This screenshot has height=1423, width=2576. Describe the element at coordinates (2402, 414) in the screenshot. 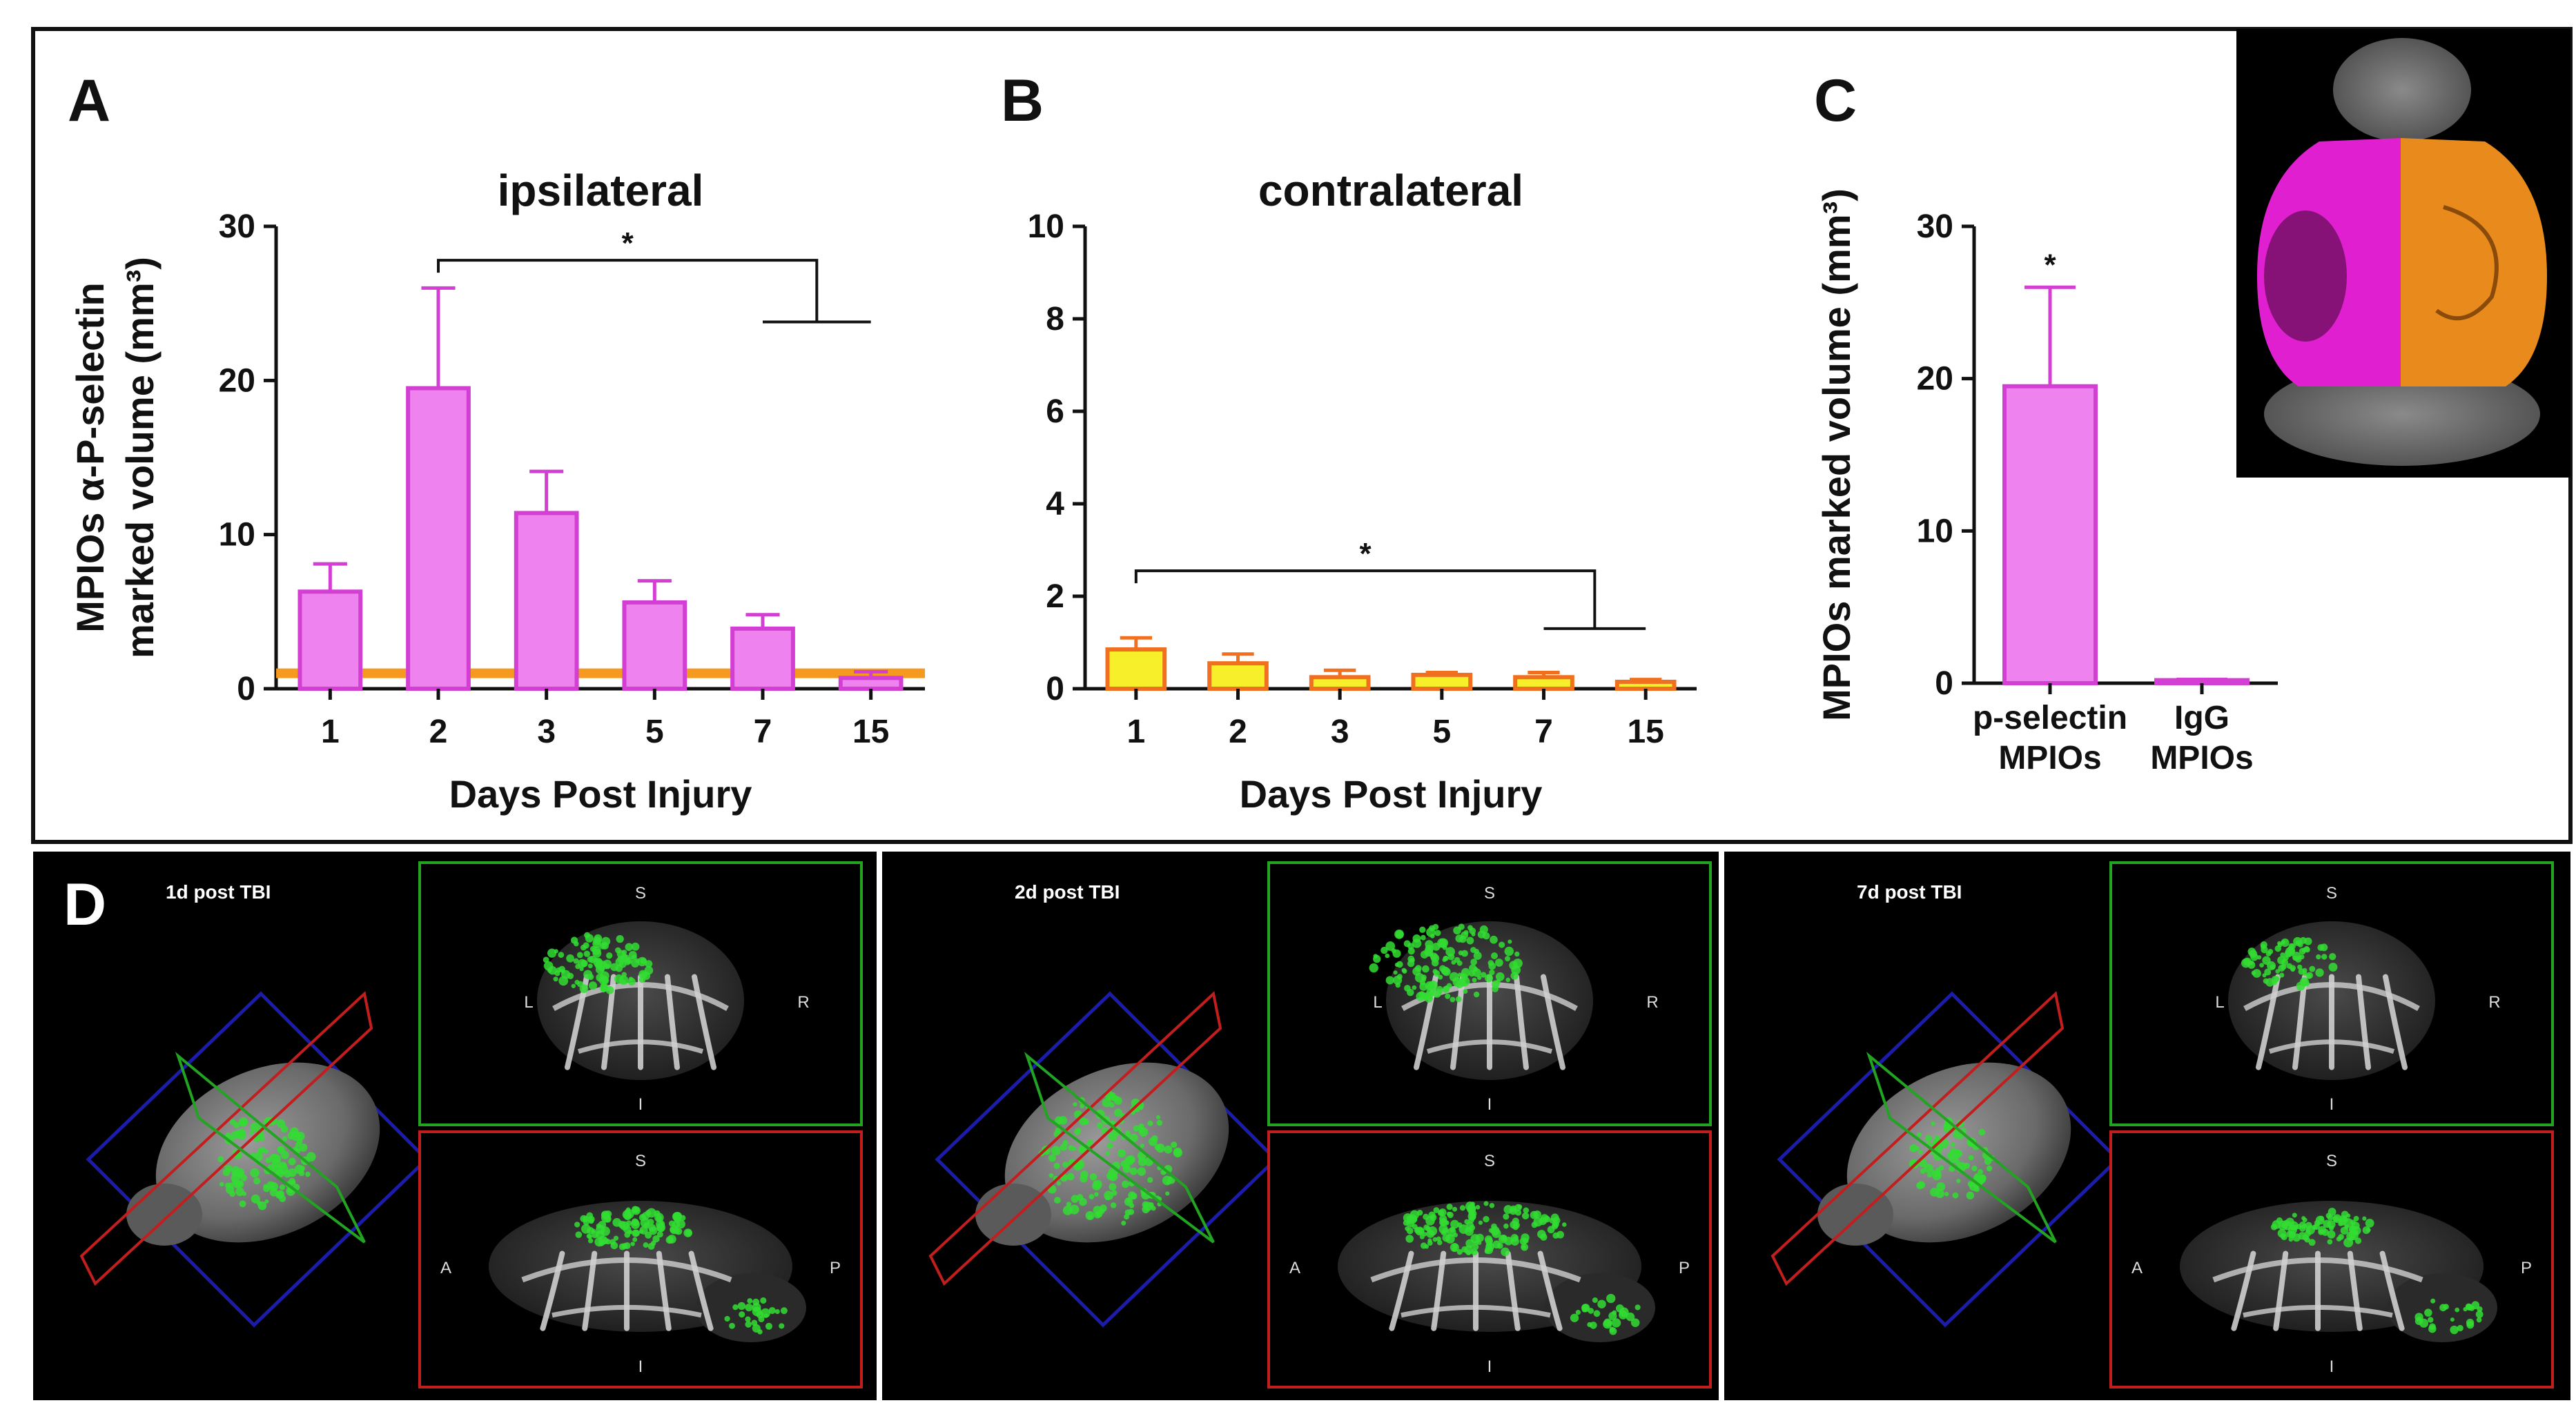

I see `cerebellum` at that location.